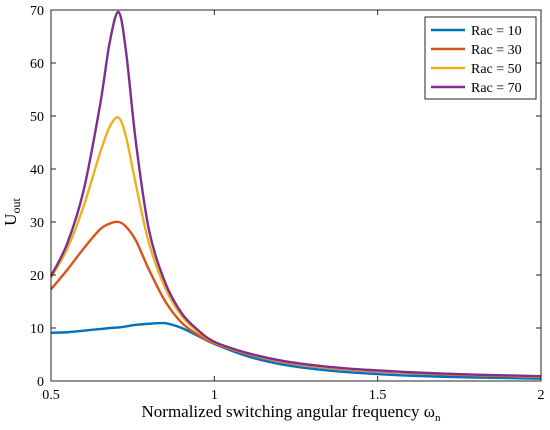 The width and height of the screenshot is (550, 430). What do you see at coordinates (37, 329) in the screenshot?
I see `y-tick-label: 10` at bounding box center [37, 329].